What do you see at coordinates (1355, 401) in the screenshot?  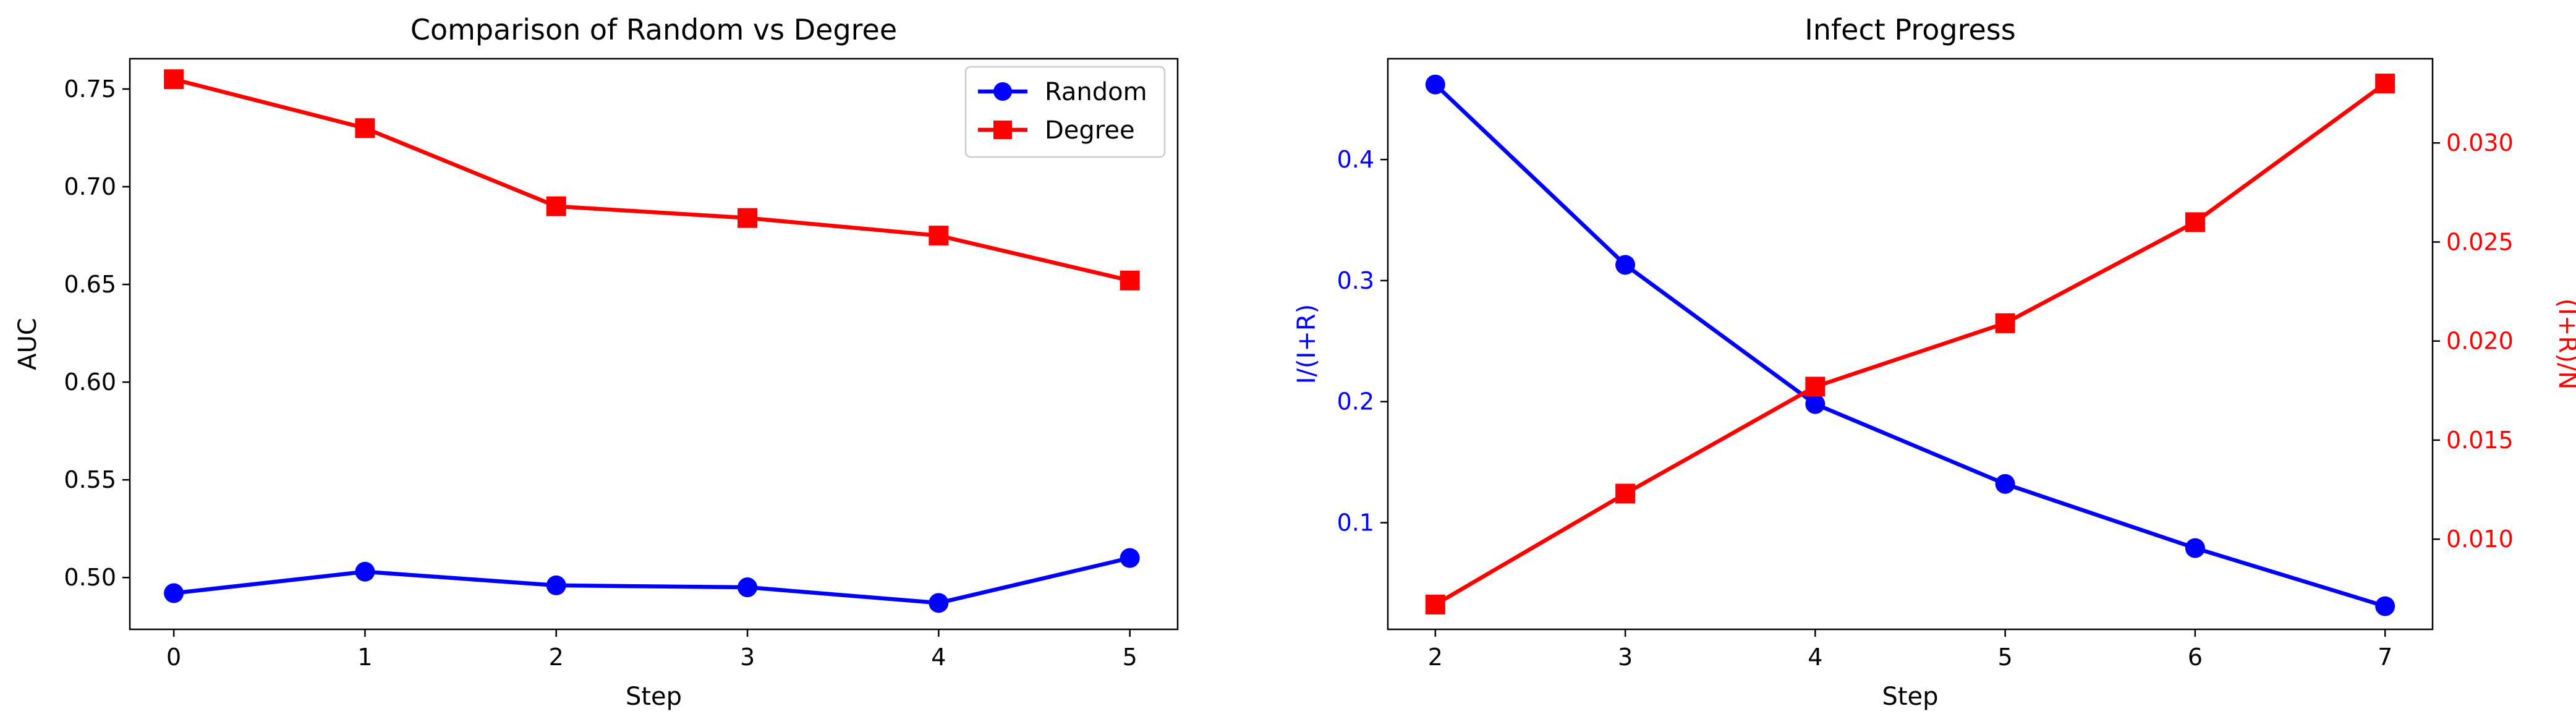 I see `y-tick-label: 0.2` at bounding box center [1355, 401].